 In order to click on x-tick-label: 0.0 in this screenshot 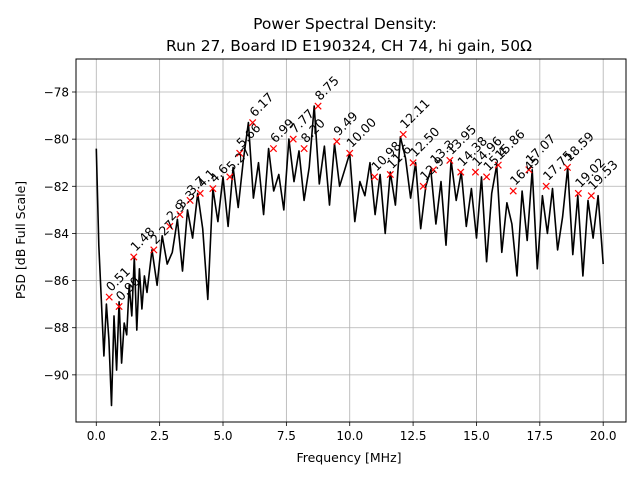, I will do `click(96, 436)`.